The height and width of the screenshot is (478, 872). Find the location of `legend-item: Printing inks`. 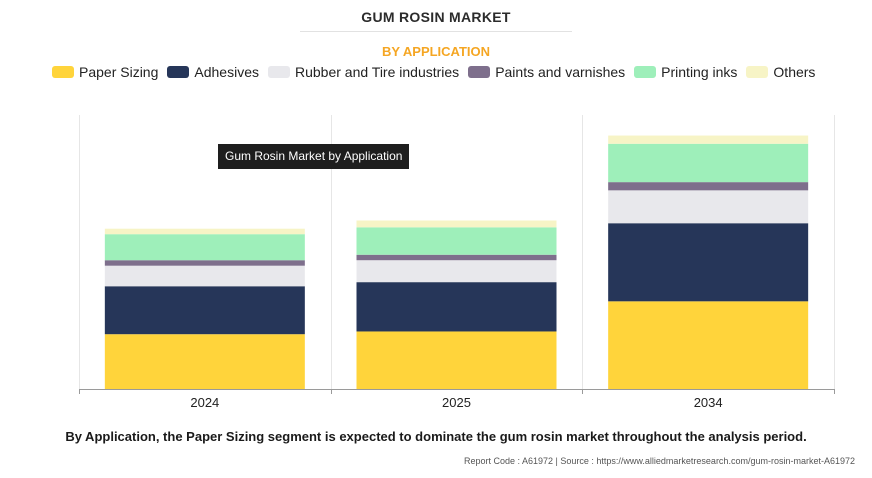

legend-item: Printing inks is located at coordinates (685, 72).